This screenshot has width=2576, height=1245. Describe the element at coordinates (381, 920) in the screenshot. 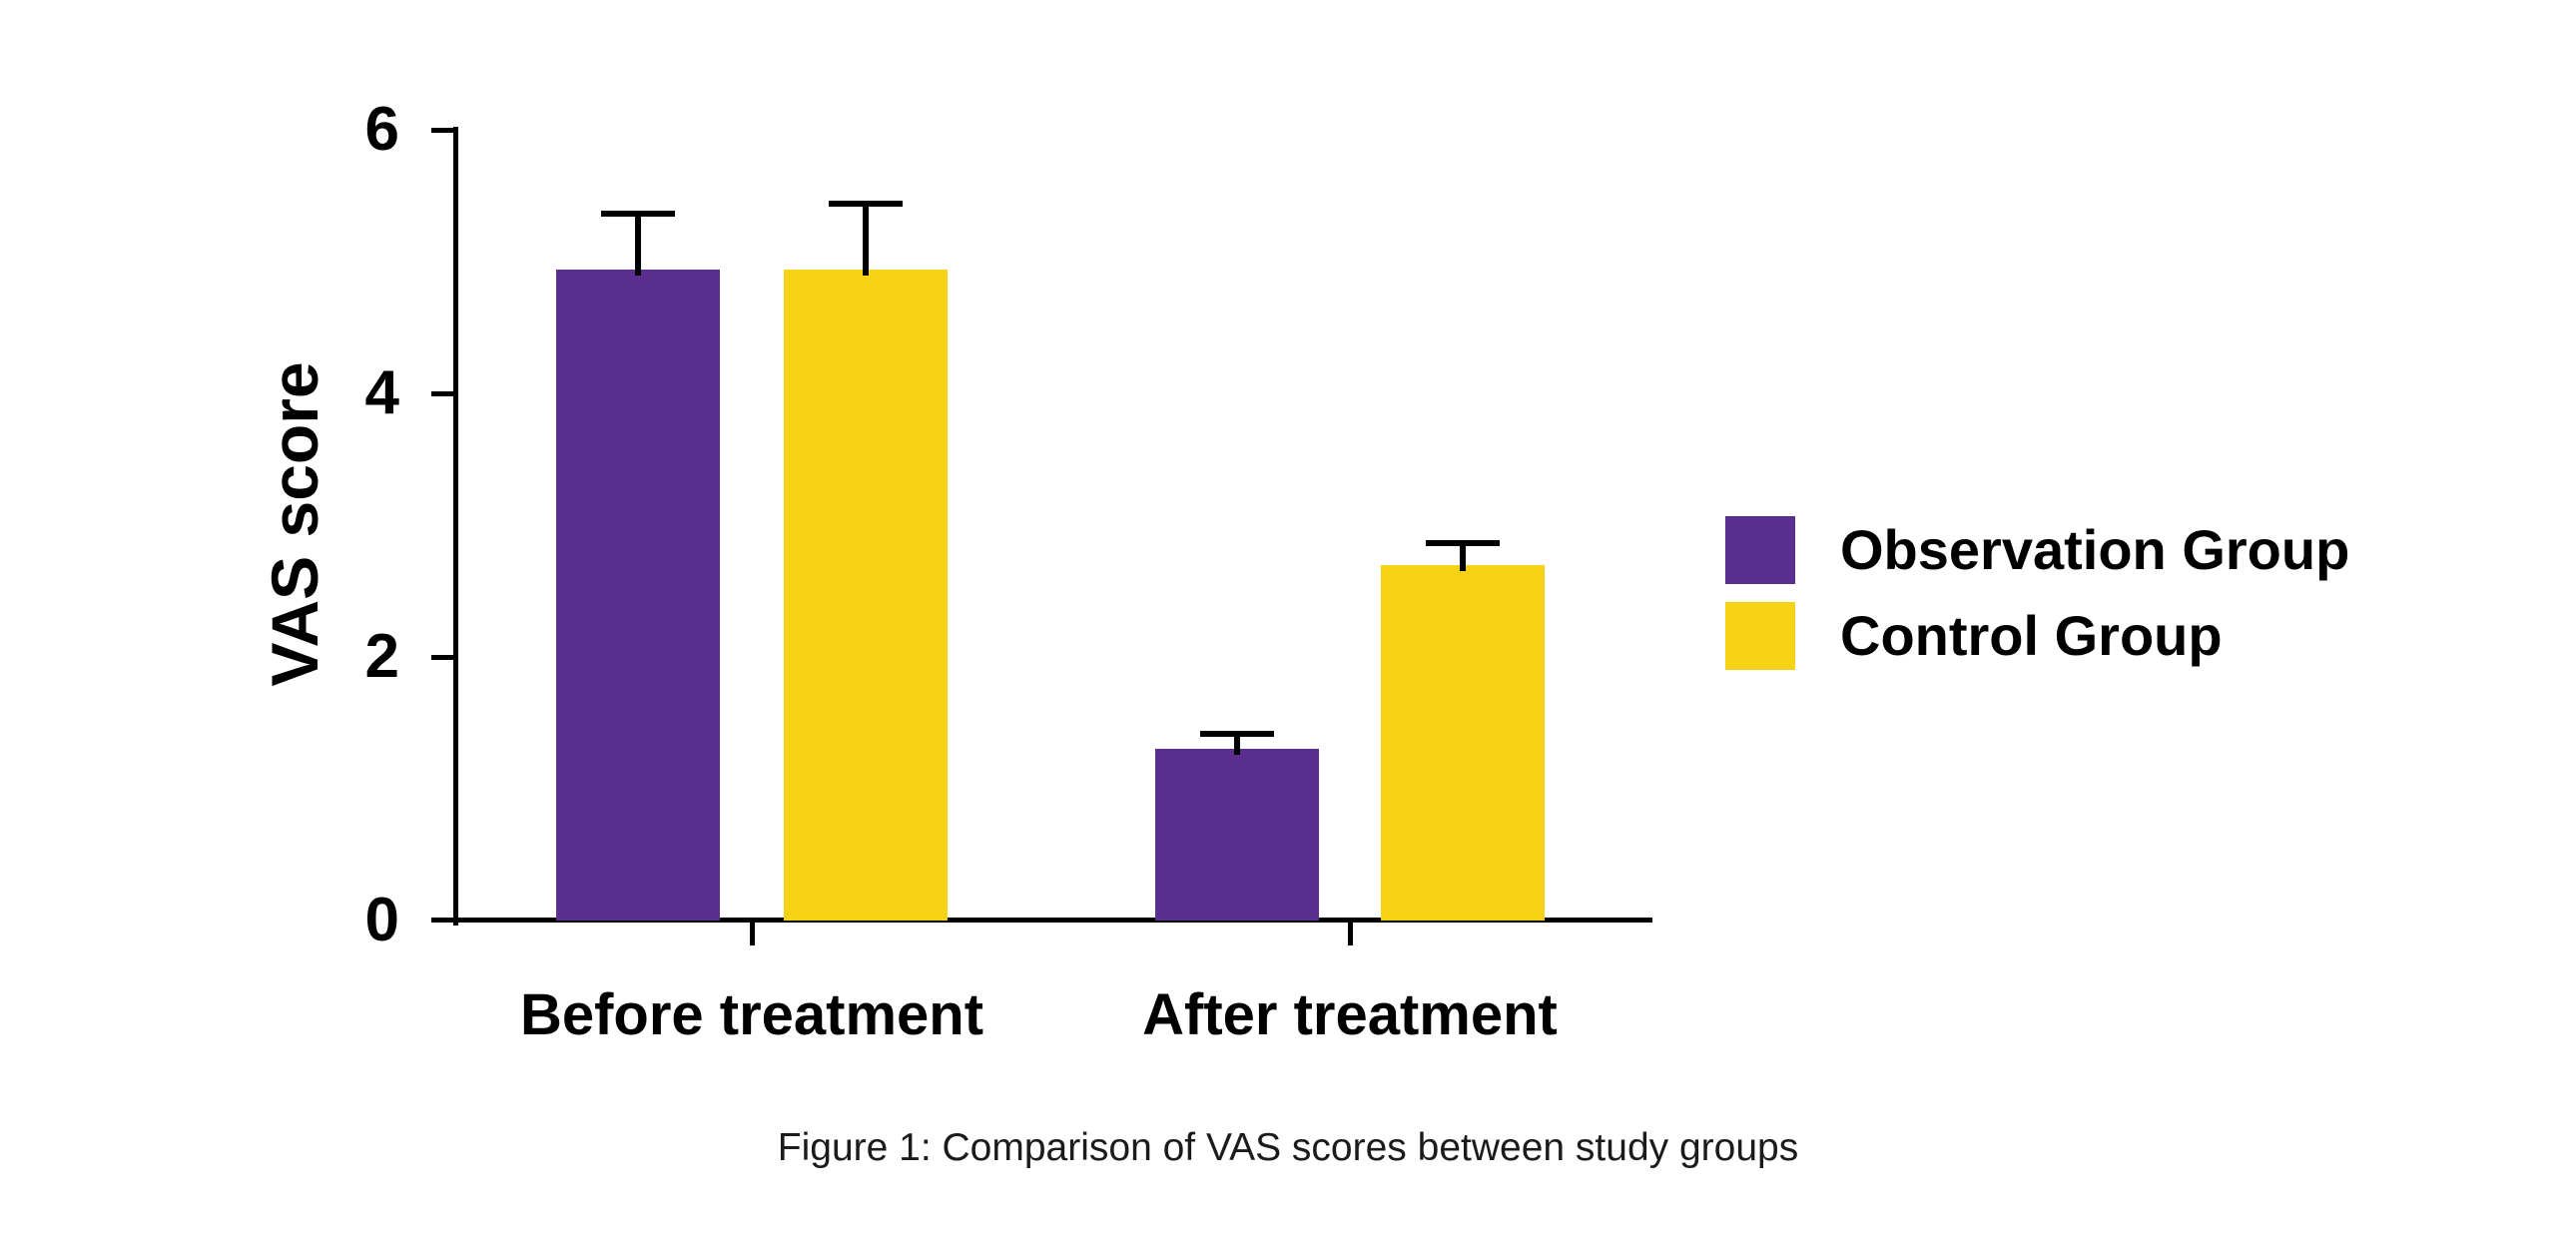

I see `y-tick-label: 0` at that location.